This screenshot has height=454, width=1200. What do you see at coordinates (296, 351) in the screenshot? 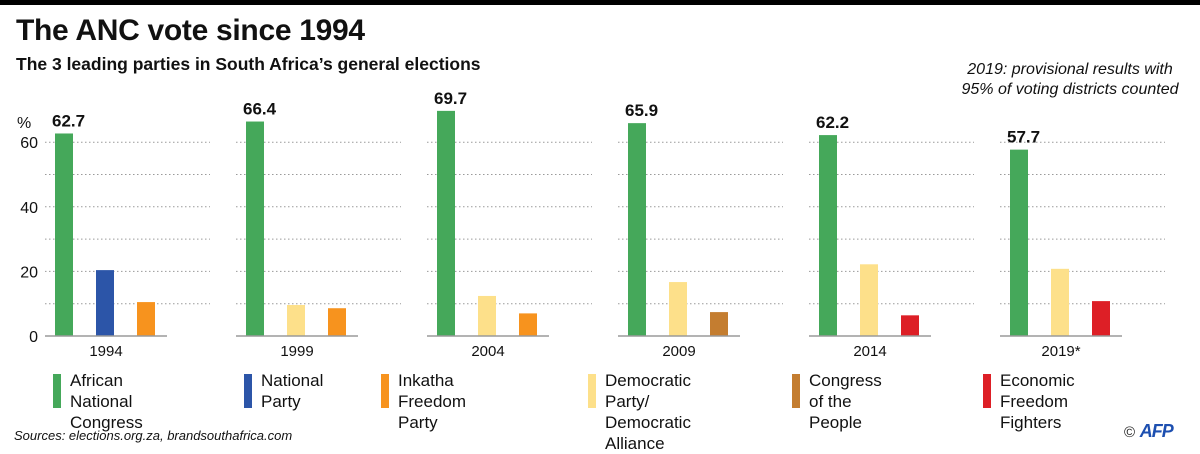
I see `year-label: 1999` at bounding box center [296, 351].